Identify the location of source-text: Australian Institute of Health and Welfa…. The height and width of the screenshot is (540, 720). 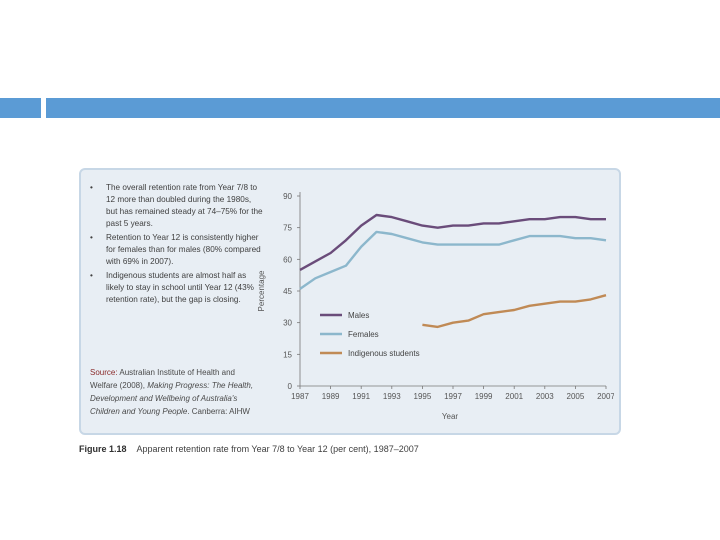
(162, 379).